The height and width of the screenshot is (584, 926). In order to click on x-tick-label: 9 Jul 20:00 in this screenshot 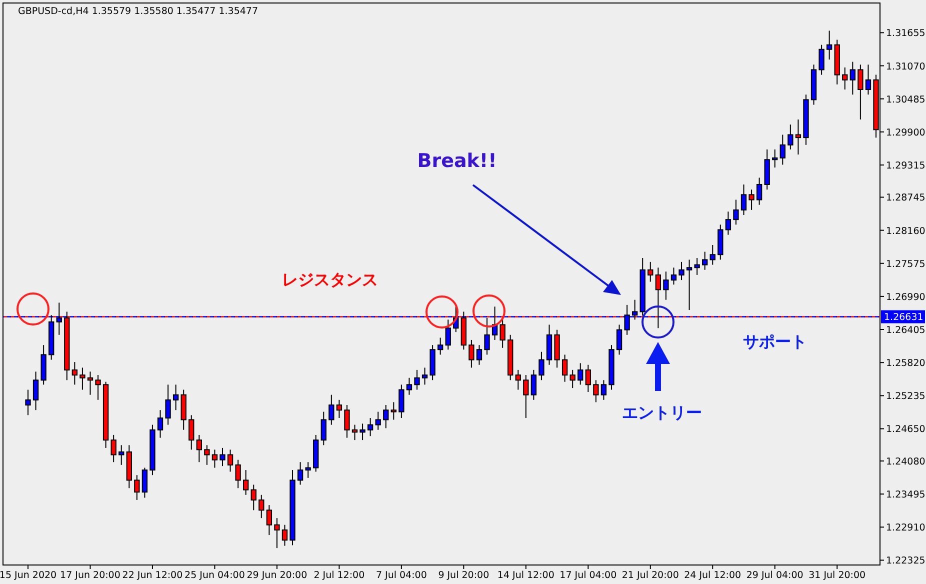, I will do `click(464, 575)`.